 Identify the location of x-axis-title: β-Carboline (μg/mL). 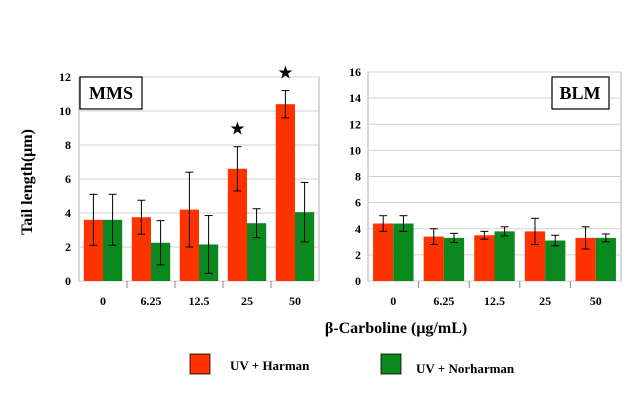
(396, 328).